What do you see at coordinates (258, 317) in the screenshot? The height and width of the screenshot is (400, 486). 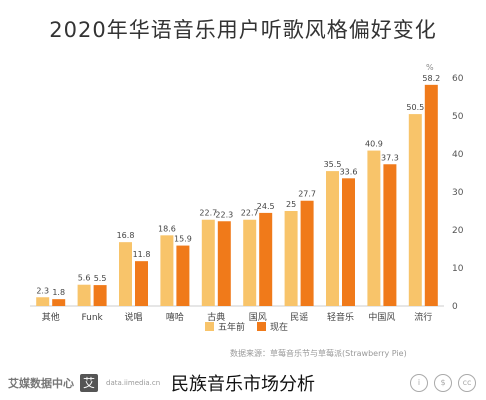 I see `category-label: 国风` at bounding box center [258, 317].